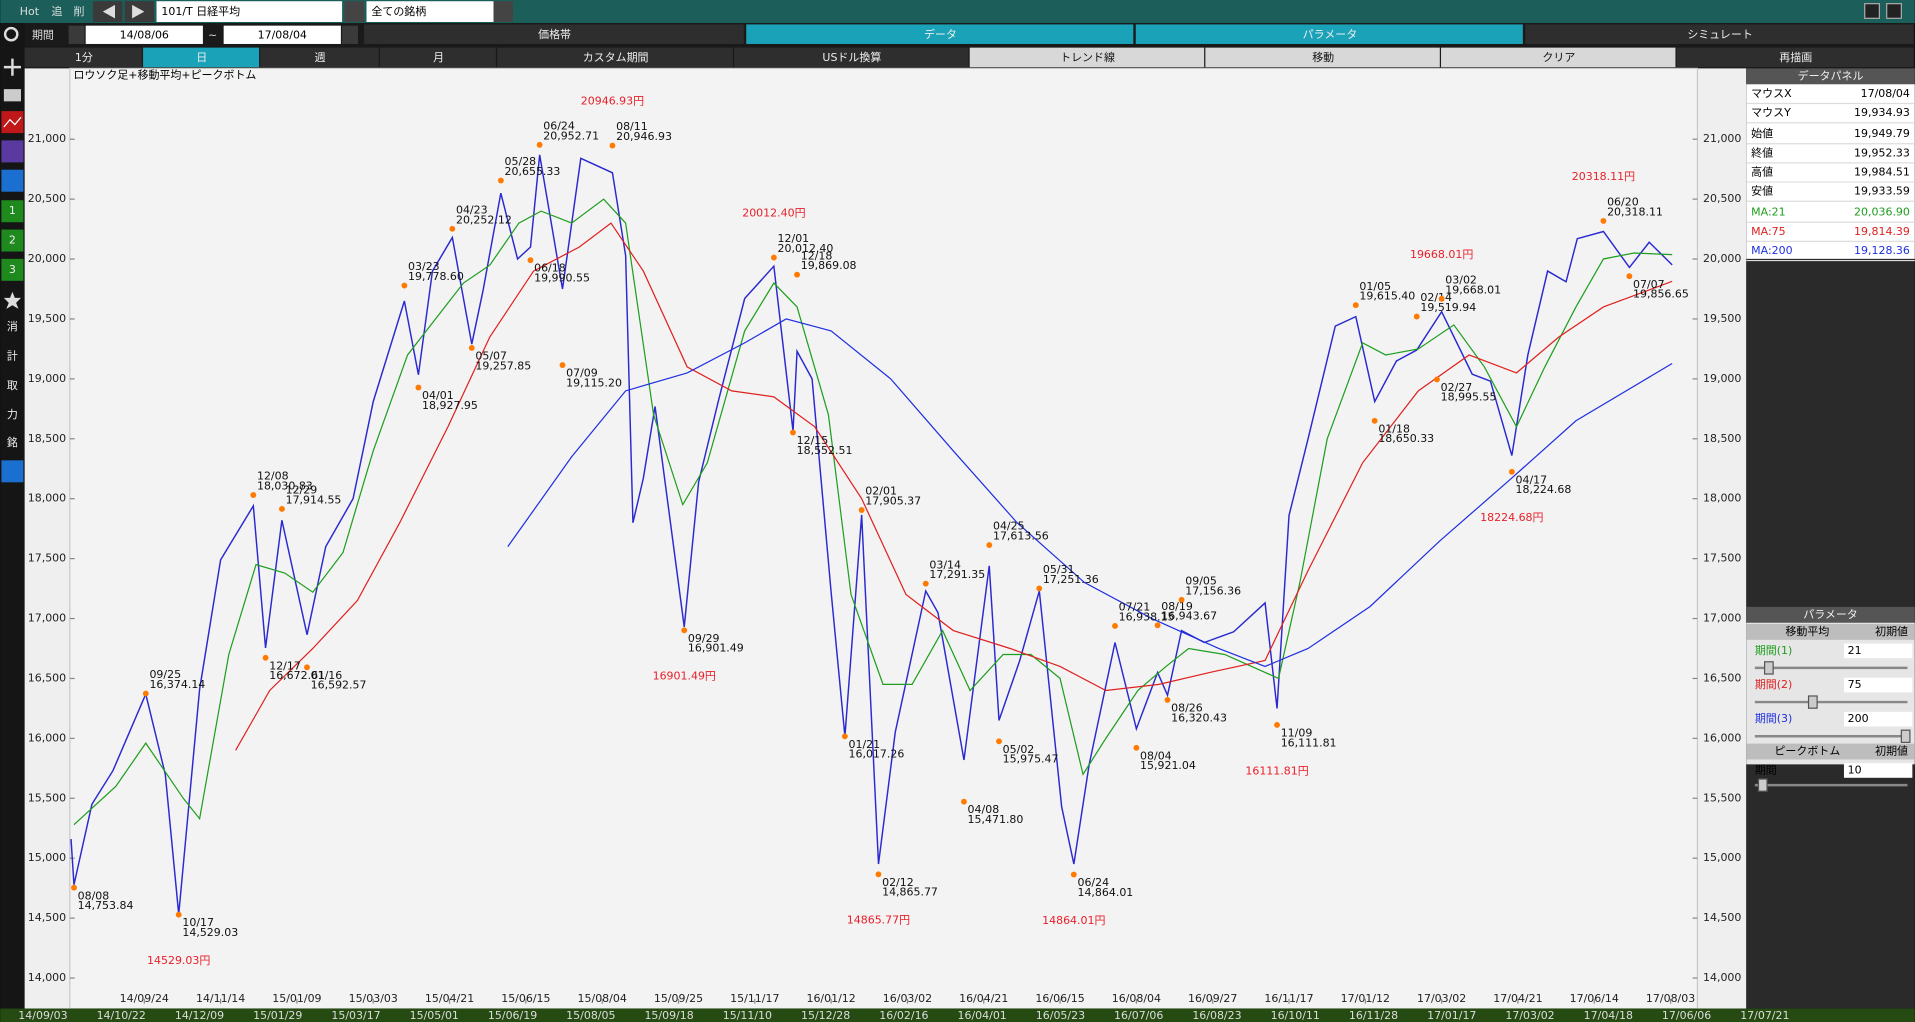 This screenshot has height=1022, width=1915. What do you see at coordinates (200, 11) in the screenshot?
I see `symbol-text: 101/T 日経平均` at bounding box center [200, 11].